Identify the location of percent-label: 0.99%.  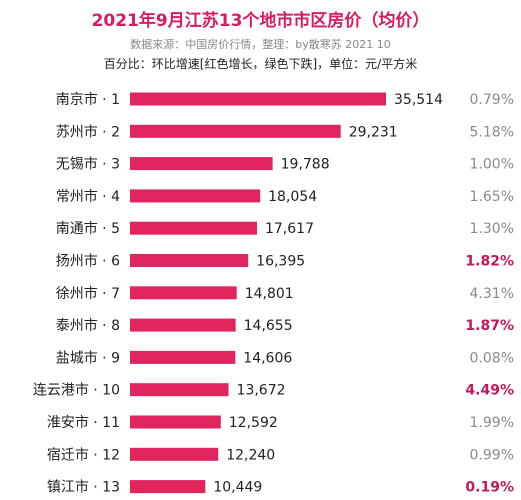
(492, 455).